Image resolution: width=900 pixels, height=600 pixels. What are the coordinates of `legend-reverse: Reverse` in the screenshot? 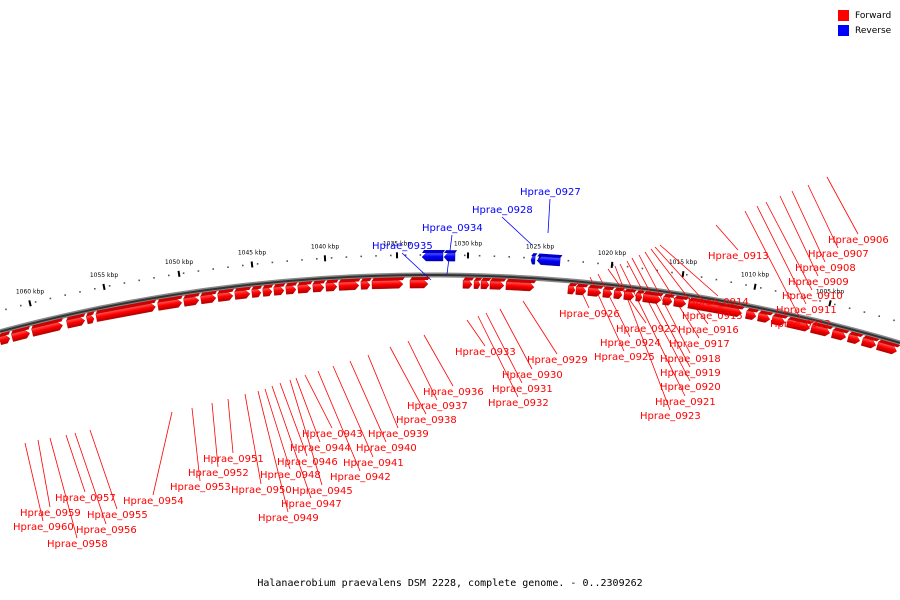 It's located at (868, 30).